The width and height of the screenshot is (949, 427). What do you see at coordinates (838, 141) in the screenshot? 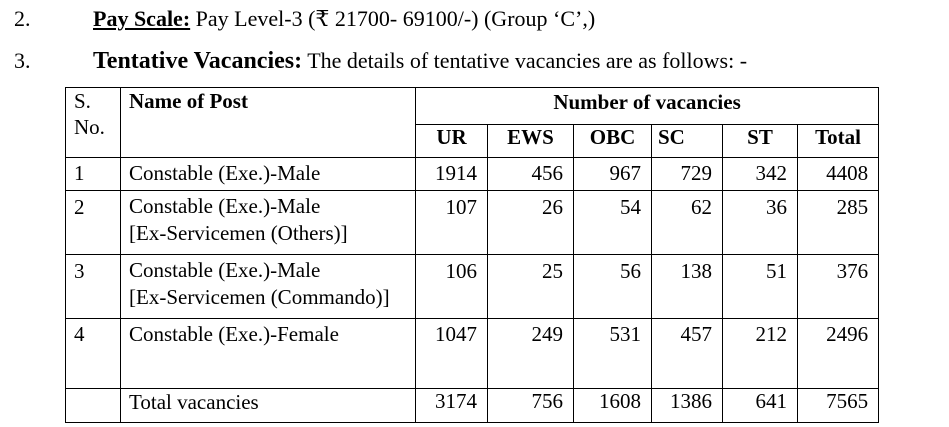
I see `category-header-total: Total` at bounding box center [838, 141].